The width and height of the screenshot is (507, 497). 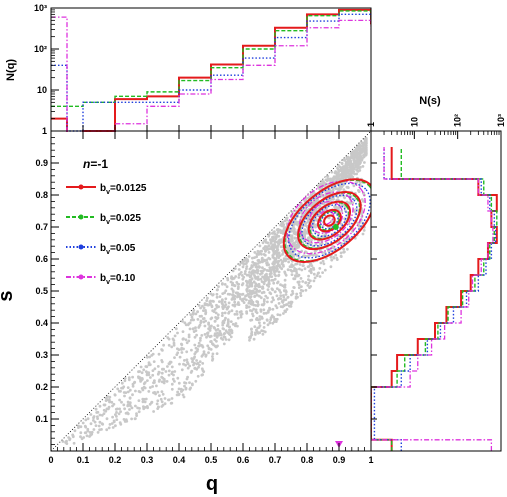 What do you see at coordinates (414, 122) in the screenshot?
I see `right-x-tick-label: 10` at bounding box center [414, 122].